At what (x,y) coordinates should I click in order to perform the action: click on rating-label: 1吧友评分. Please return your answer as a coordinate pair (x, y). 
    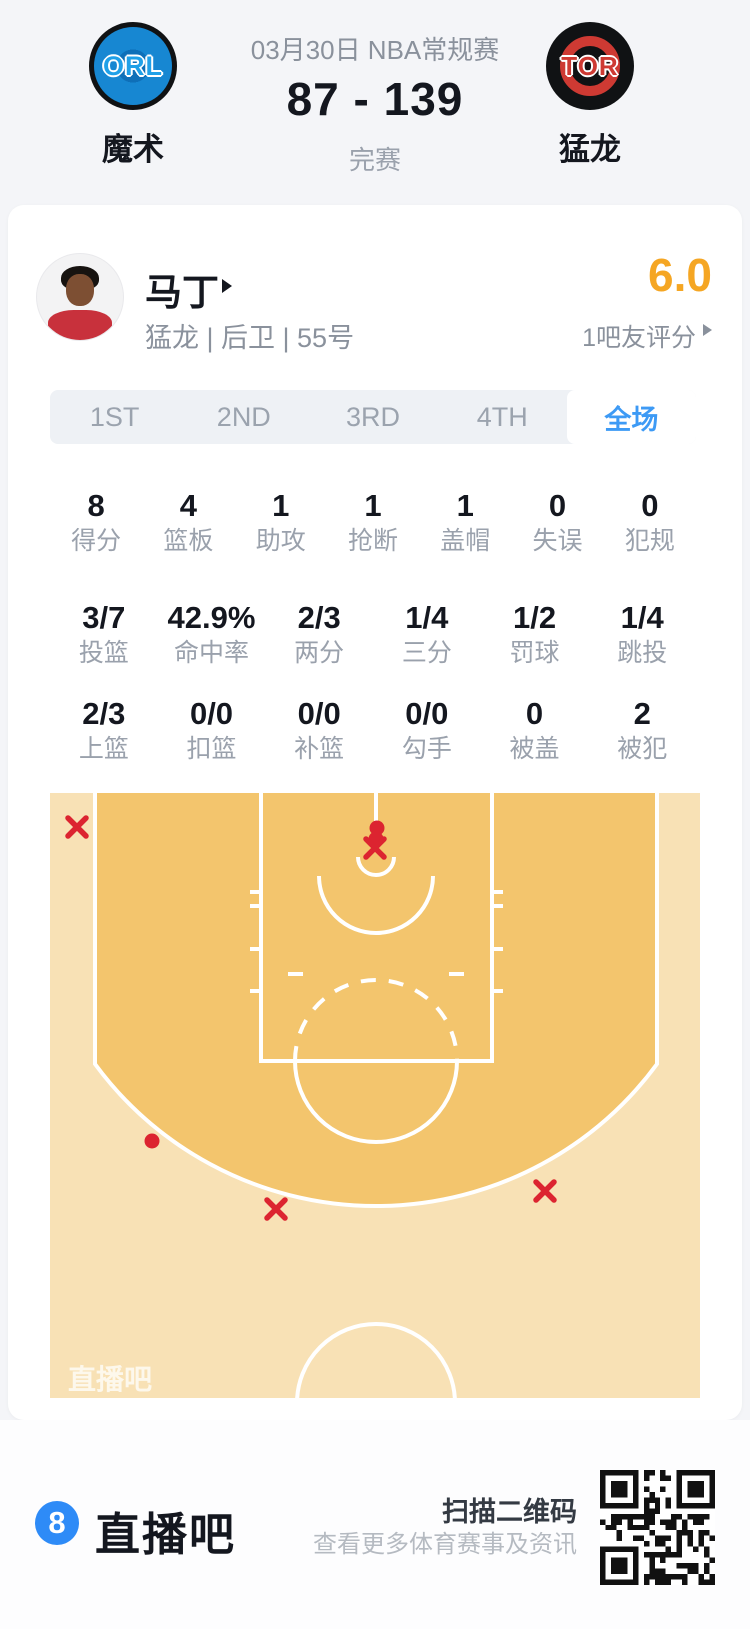
    Looking at the image, I should click on (639, 338).